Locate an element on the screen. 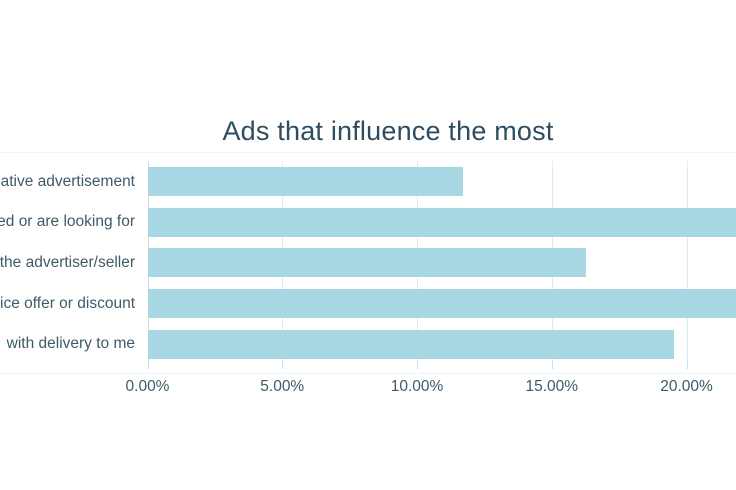  value-axis-tick-label: 10.00% is located at coordinates (417, 386).